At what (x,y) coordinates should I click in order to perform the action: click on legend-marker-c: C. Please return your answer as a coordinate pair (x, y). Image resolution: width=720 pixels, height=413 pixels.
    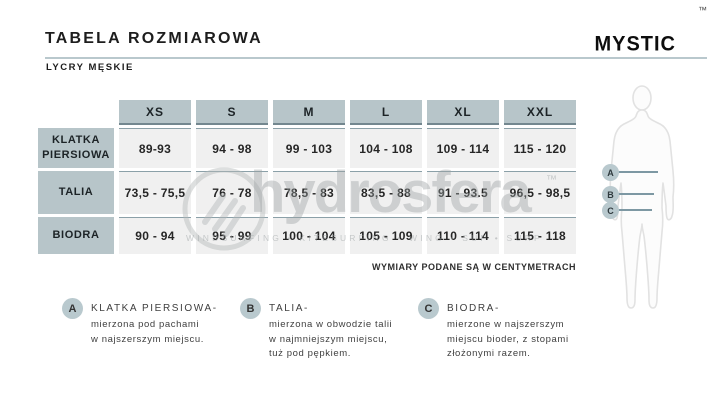
    Looking at the image, I should click on (428, 308).